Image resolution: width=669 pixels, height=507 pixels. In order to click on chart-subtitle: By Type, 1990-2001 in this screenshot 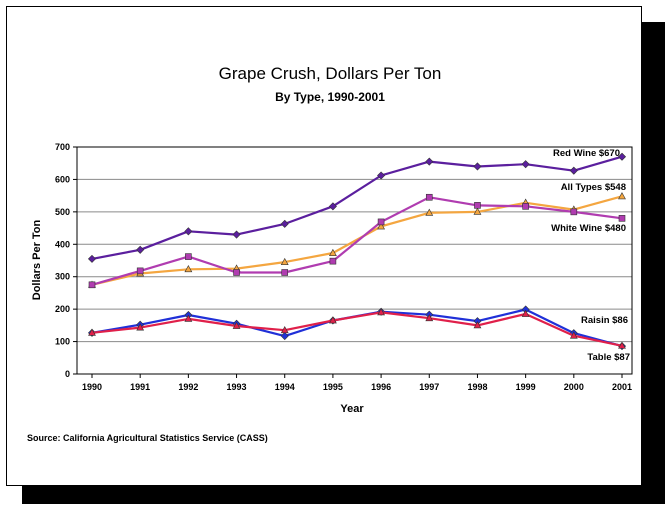, I will do `click(330, 97)`.